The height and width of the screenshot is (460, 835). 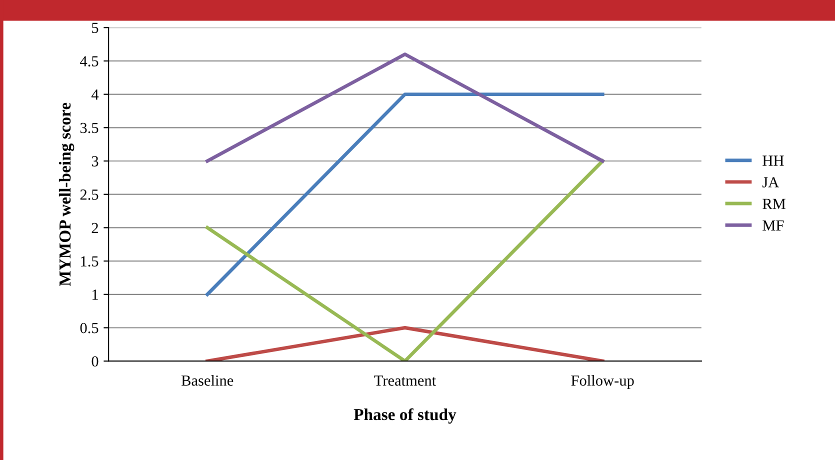 I want to click on x-tick-label: Follow-up, so click(x=602, y=381).